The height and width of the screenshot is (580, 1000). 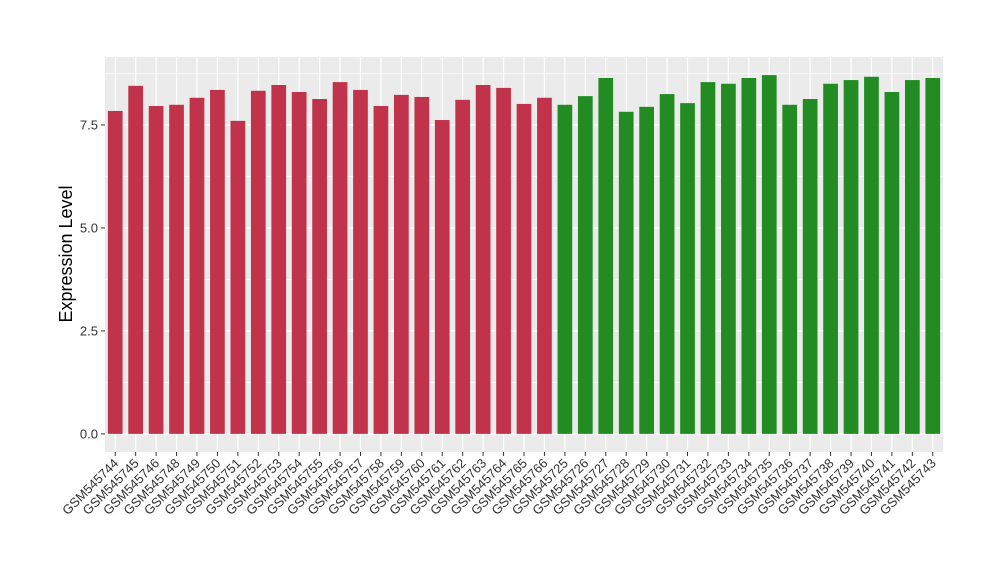 What do you see at coordinates (89, 227) in the screenshot?
I see `y-tick-label: 5.0` at bounding box center [89, 227].